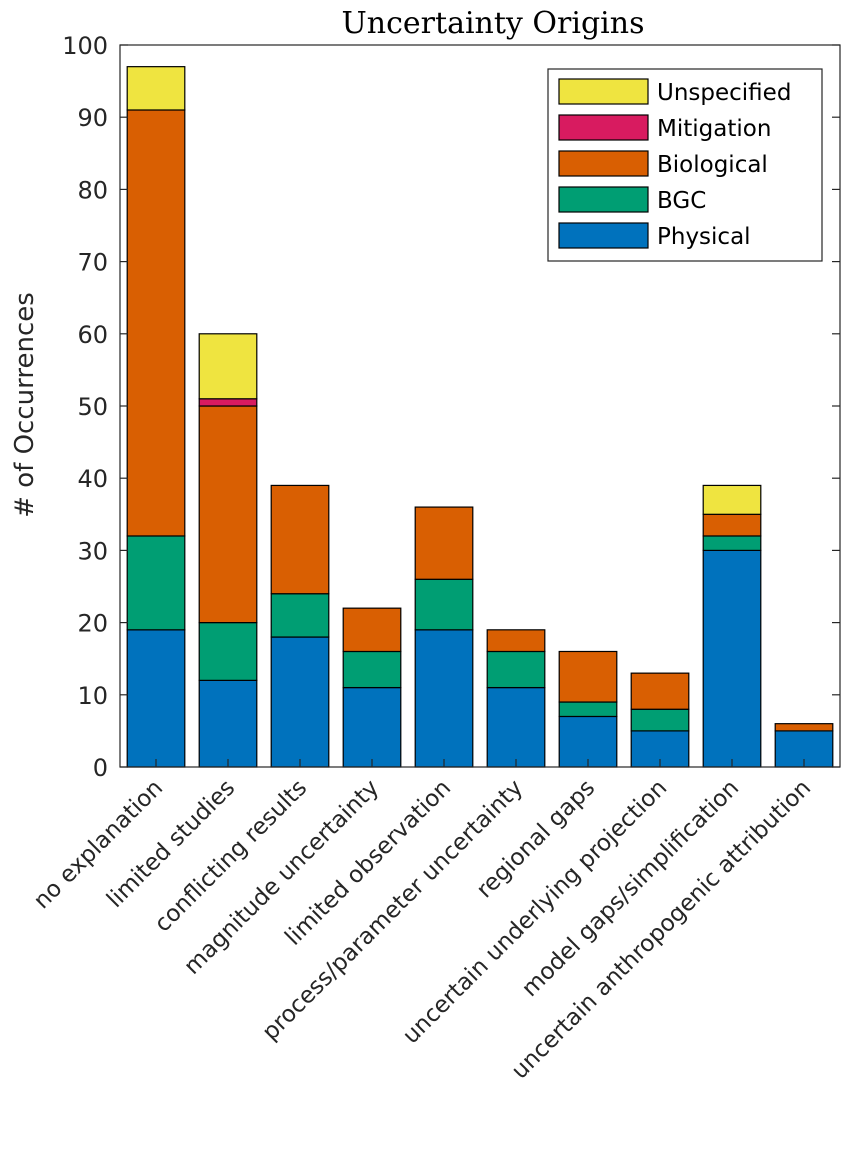  I want to click on x-tick-label: process/parameter uncertainty, so click(392, 910).